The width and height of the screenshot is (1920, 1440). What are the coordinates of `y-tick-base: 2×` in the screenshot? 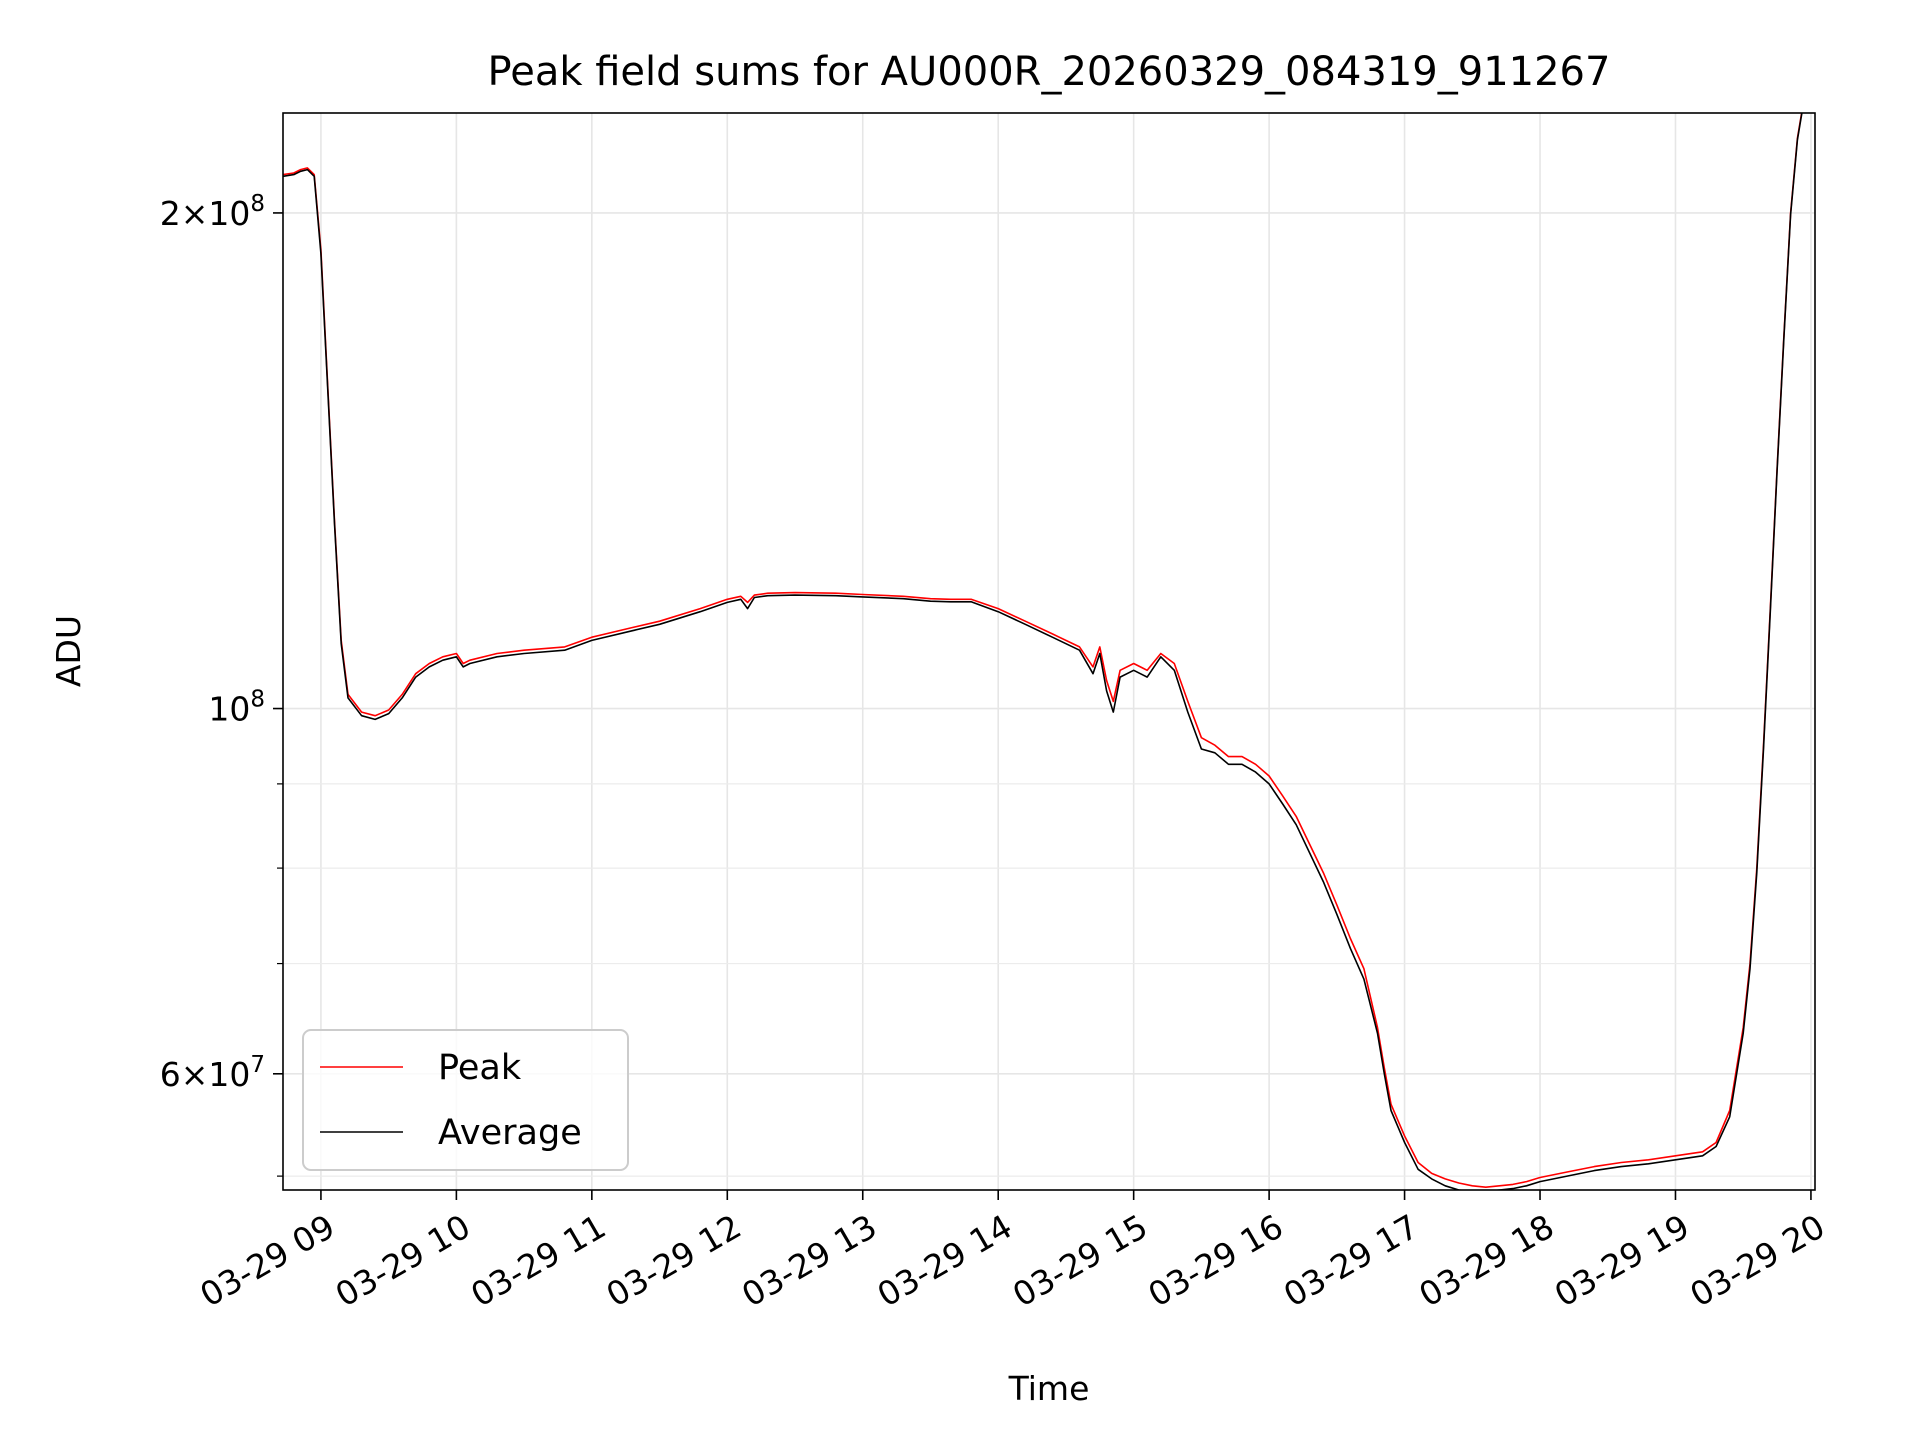 It's located at (184, 213).